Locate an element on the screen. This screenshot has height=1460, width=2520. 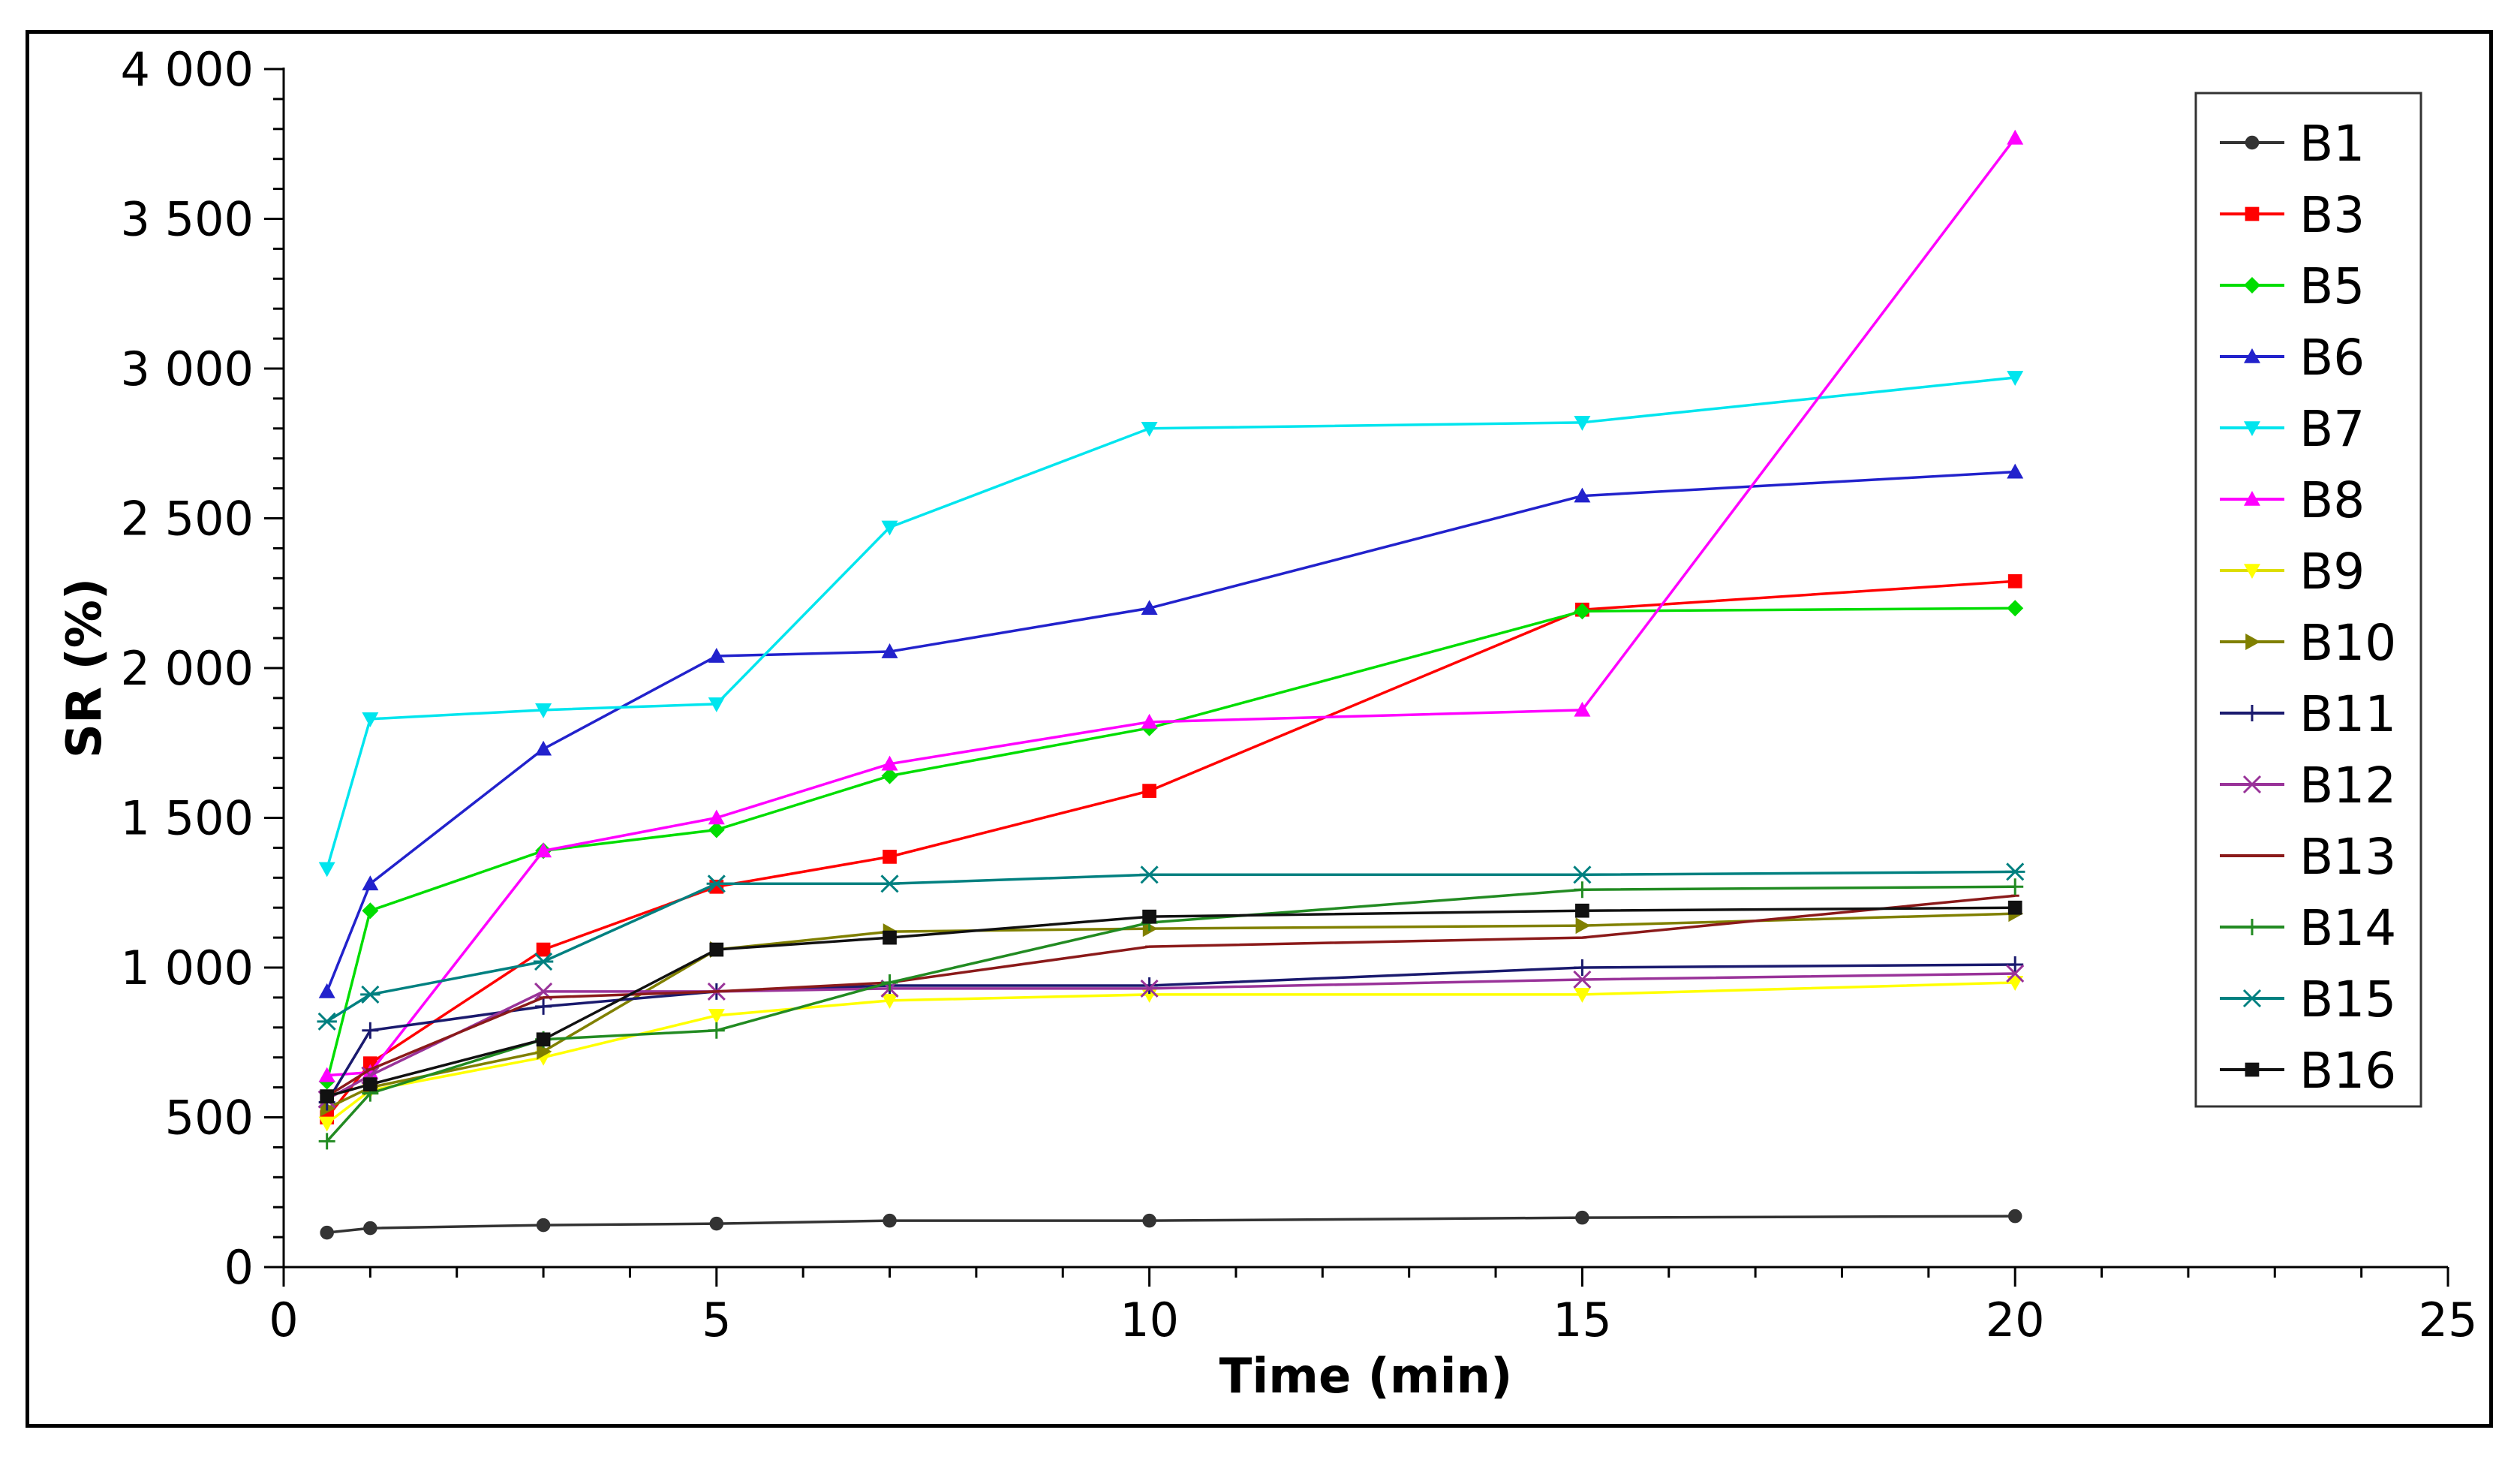
series-b12 is located at coordinates (1171, 1036).